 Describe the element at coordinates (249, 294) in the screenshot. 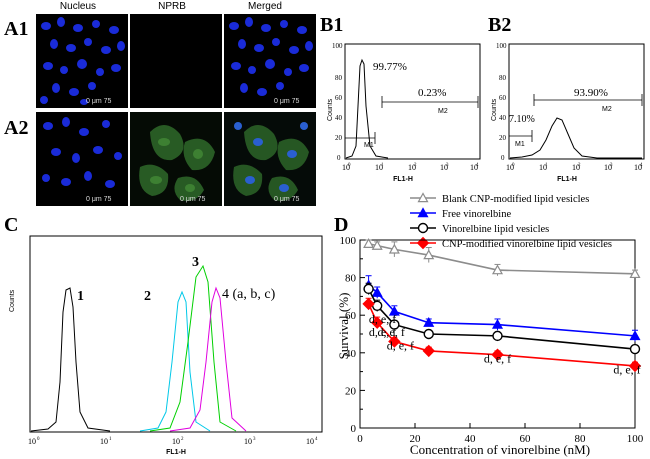

I see `curve-label-4: 4 (a, b, c)` at that location.